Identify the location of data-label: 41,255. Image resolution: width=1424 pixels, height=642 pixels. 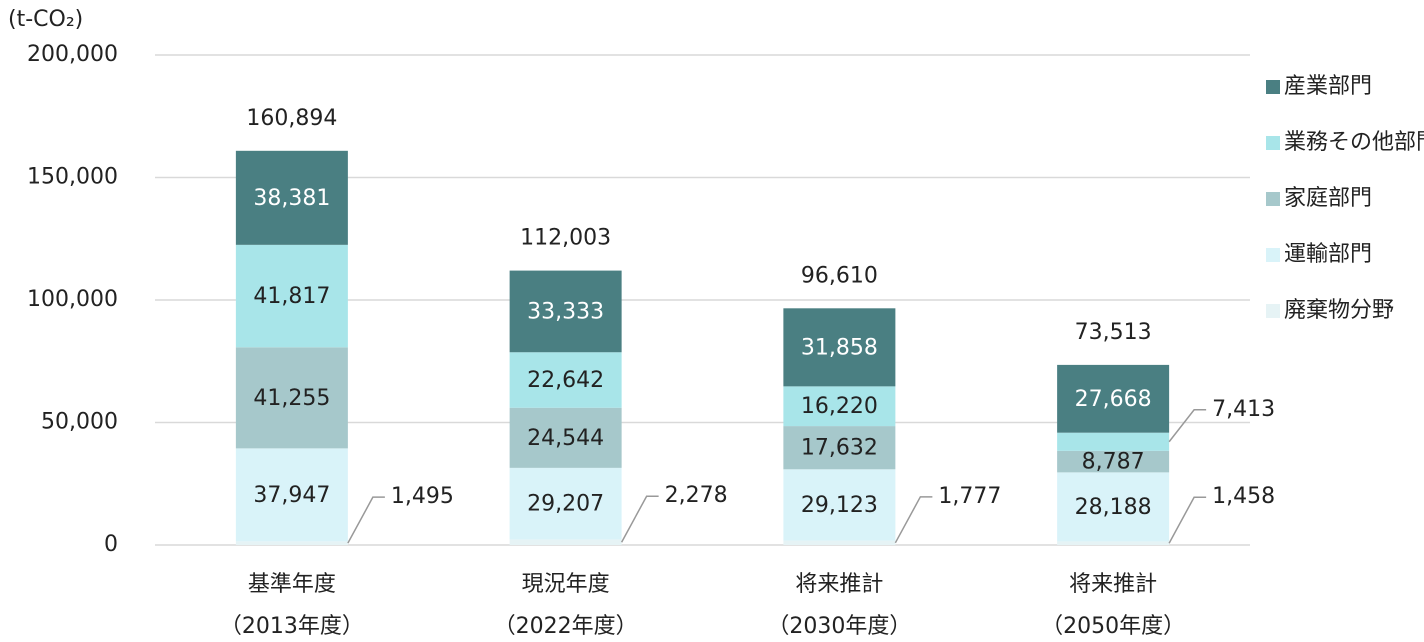
(291, 398).